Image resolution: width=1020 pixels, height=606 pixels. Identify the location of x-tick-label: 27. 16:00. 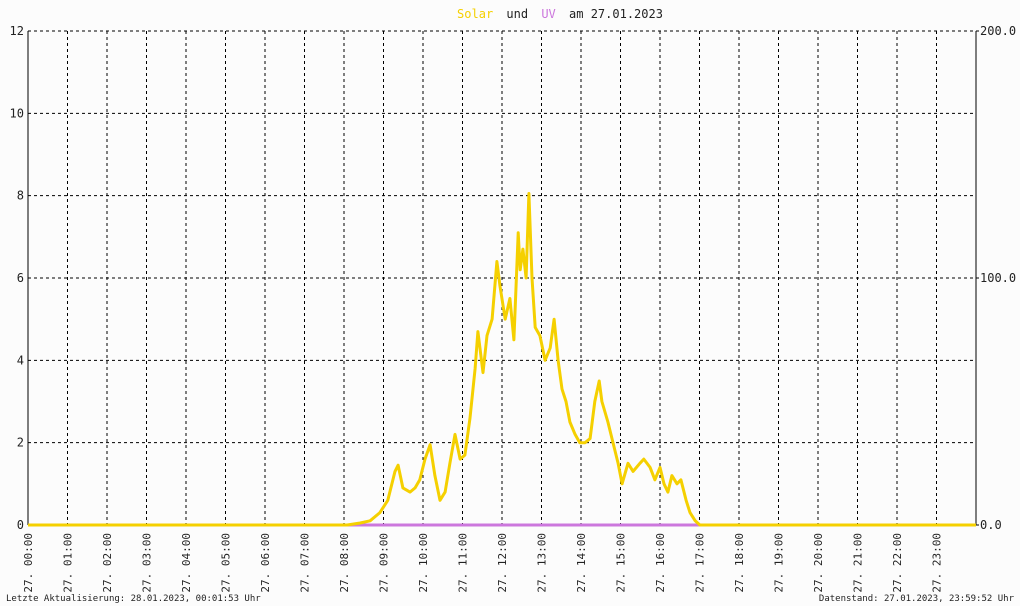
(660, 563).